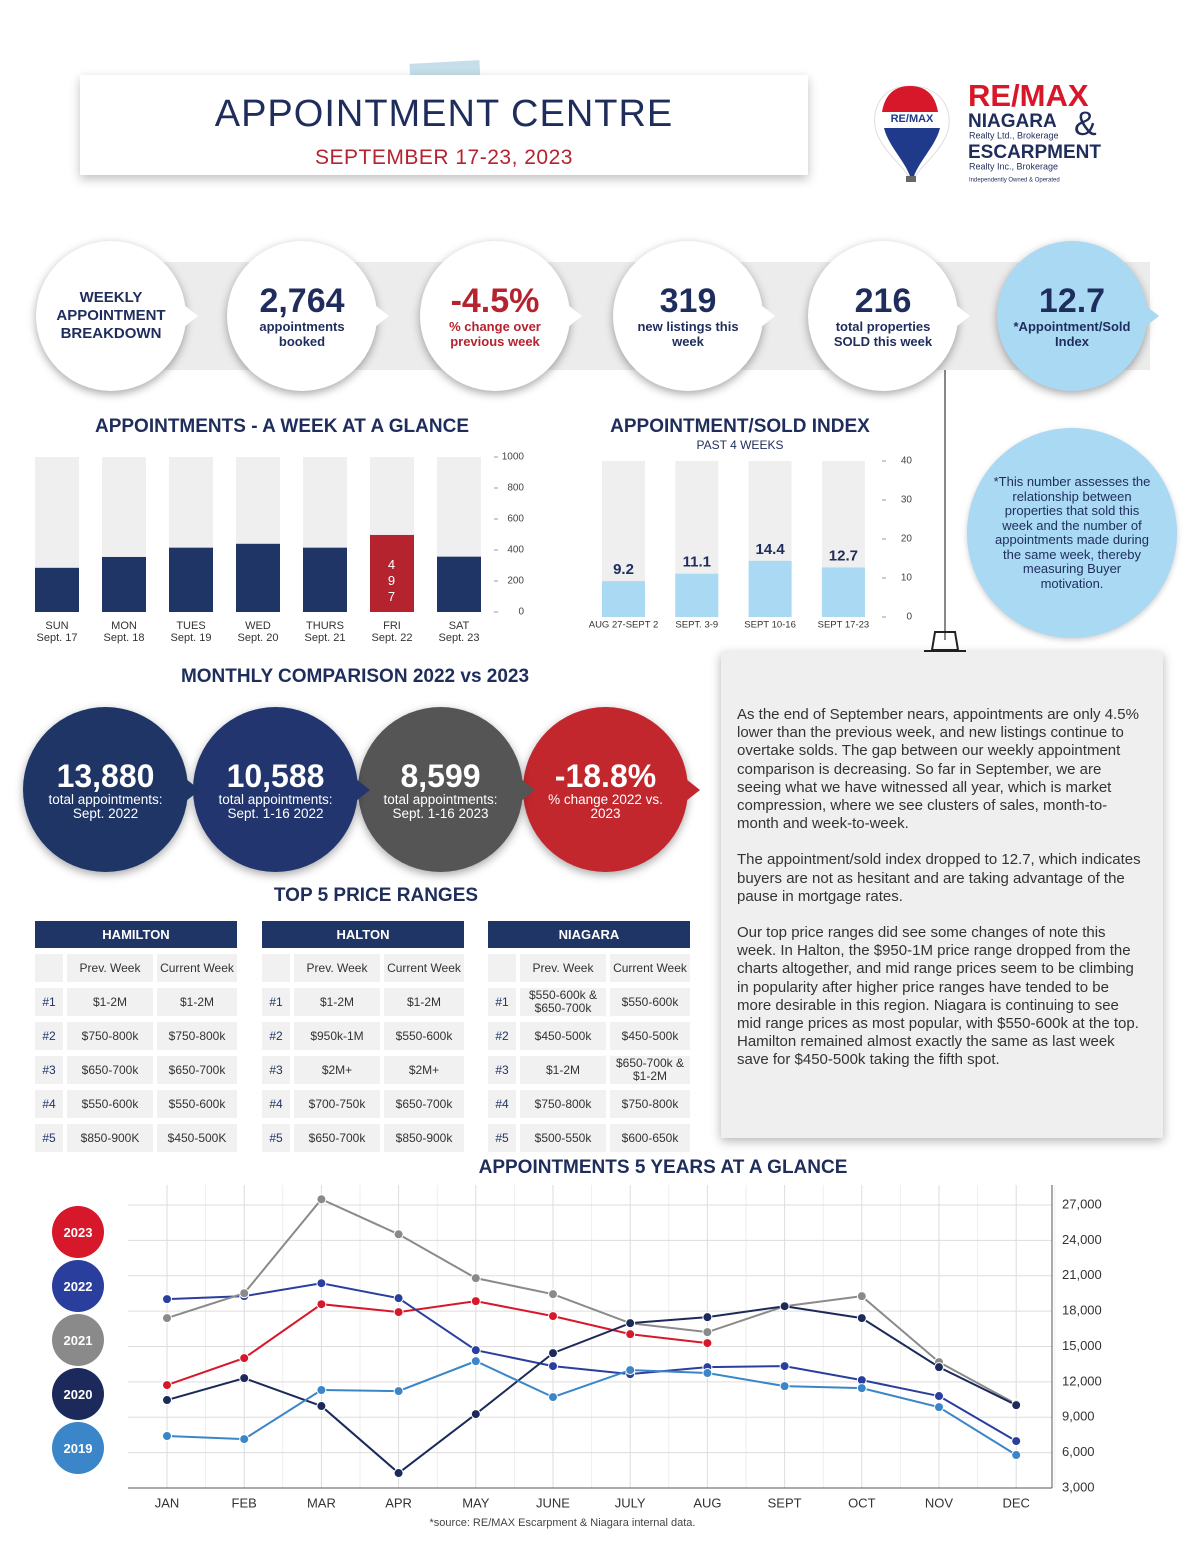 Image resolution: width=1200 pixels, height=1553 pixels. I want to click on table-header-row: HALTON, so click(363, 934).